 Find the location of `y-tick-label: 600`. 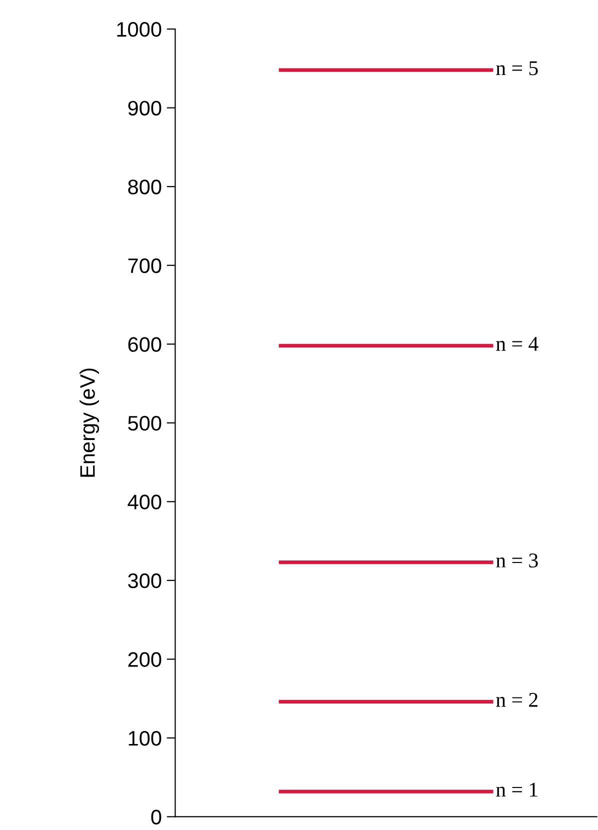

y-tick-label: 600 is located at coordinates (145, 344).